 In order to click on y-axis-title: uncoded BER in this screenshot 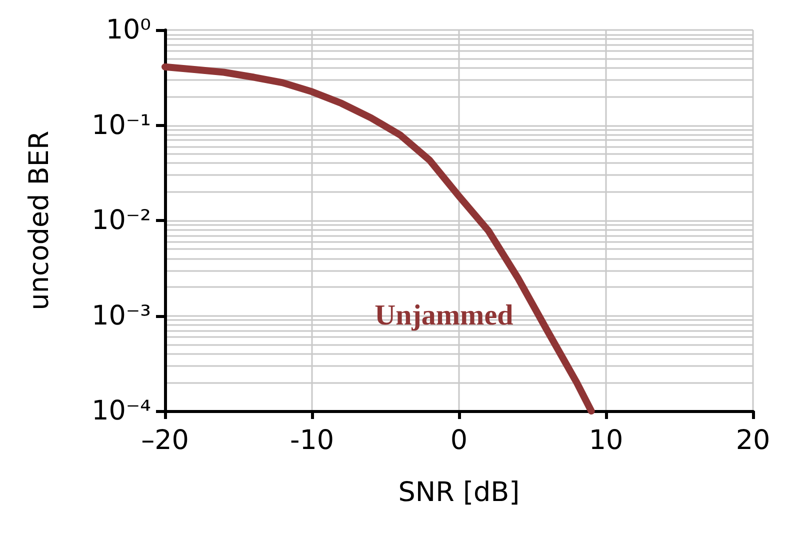, I will do `click(39, 220)`.